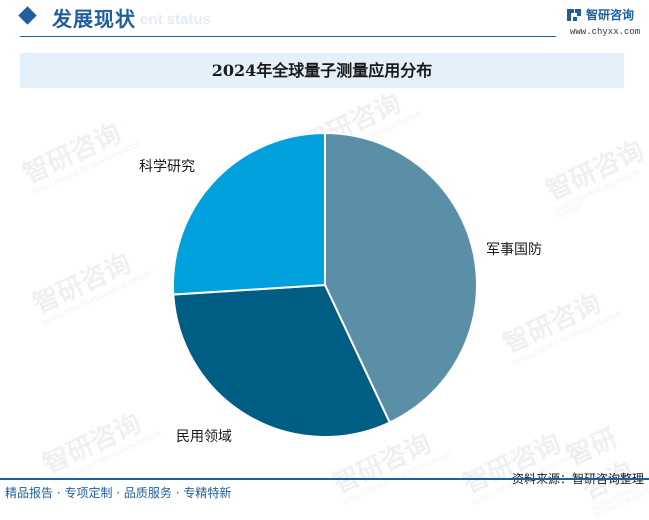 This screenshot has height=520, width=649. Describe the element at coordinates (605, 32) in the screenshot. I see `brand-url: www.chyxx.com` at that location.